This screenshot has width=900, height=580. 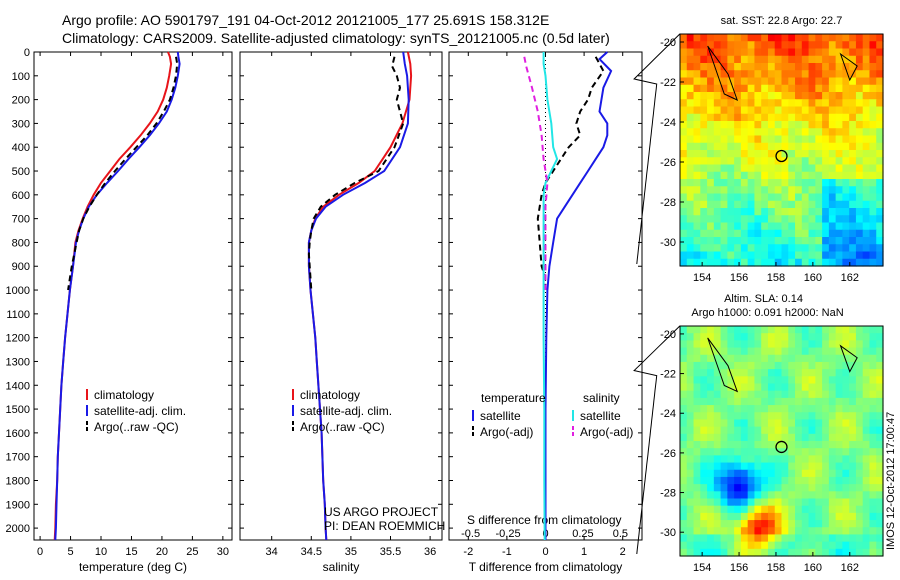 What do you see at coordinates (40, 552) in the screenshot?
I see `x-tick-label: 0` at bounding box center [40, 552].